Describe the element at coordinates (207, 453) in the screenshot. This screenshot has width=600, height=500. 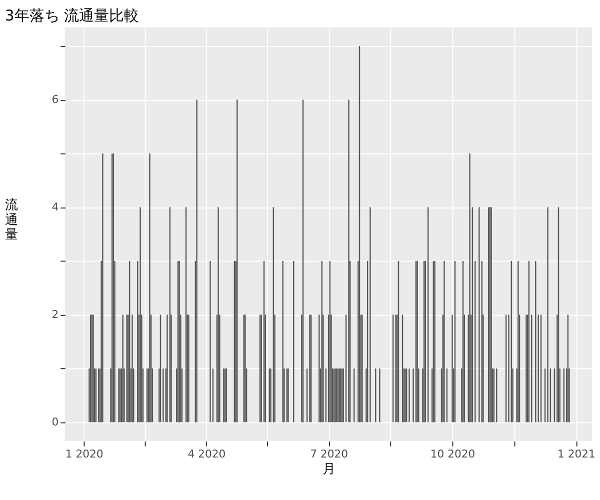
I see `x-tick-label: 4 2020` at that location.